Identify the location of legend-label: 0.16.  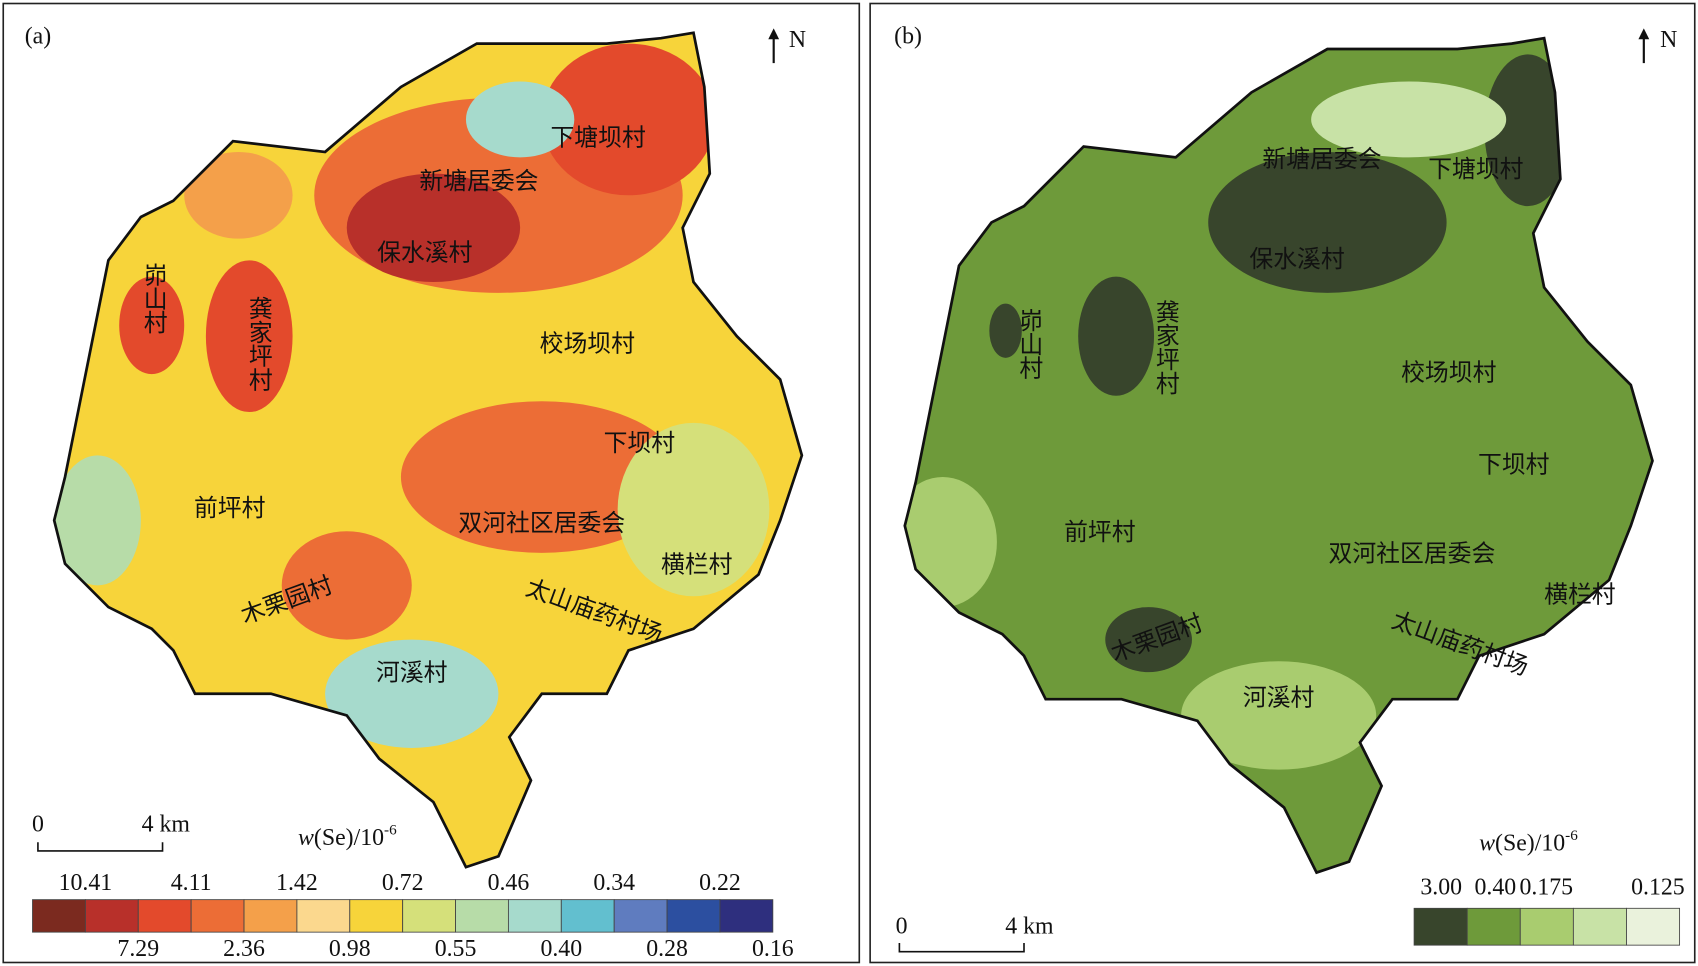
(773, 949).